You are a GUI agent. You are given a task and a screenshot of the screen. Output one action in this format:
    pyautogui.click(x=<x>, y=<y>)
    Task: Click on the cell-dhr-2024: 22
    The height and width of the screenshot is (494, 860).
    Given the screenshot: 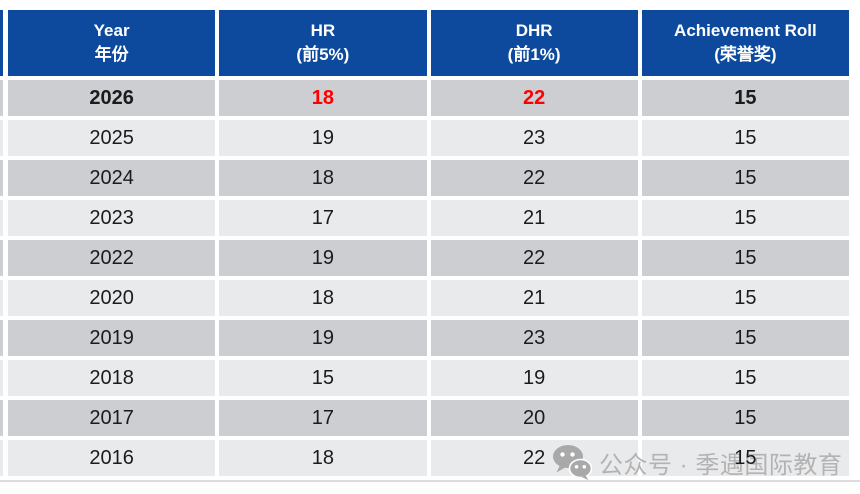 What is the action you would take?
    pyautogui.click(x=534, y=178)
    